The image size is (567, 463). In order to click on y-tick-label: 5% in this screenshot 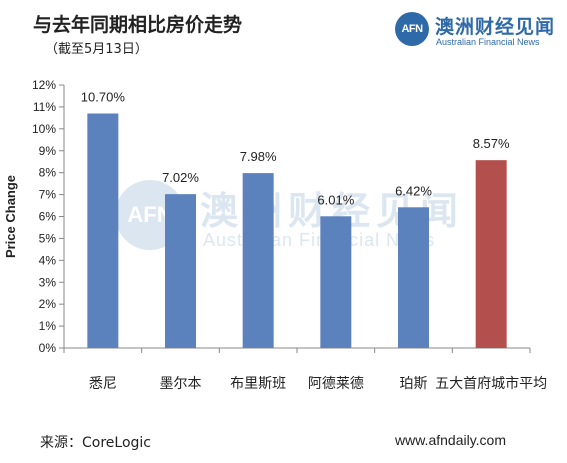, I will do `click(48, 238)`.